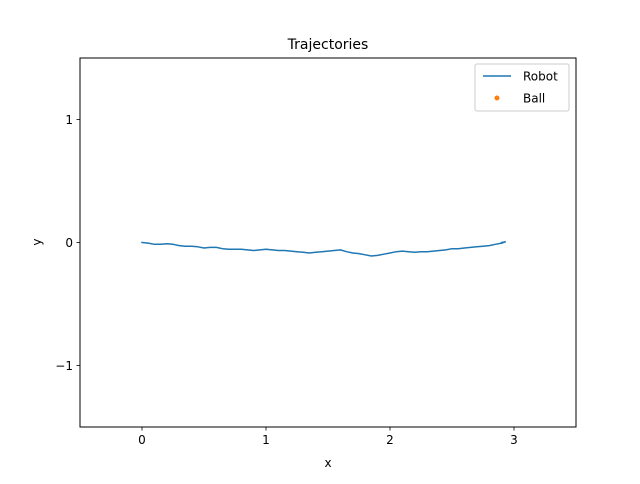 The image size is (640, 484). Describe the element at coordinates (497, 98) in the screenshot. I see `legend-ball-marker` at that location.